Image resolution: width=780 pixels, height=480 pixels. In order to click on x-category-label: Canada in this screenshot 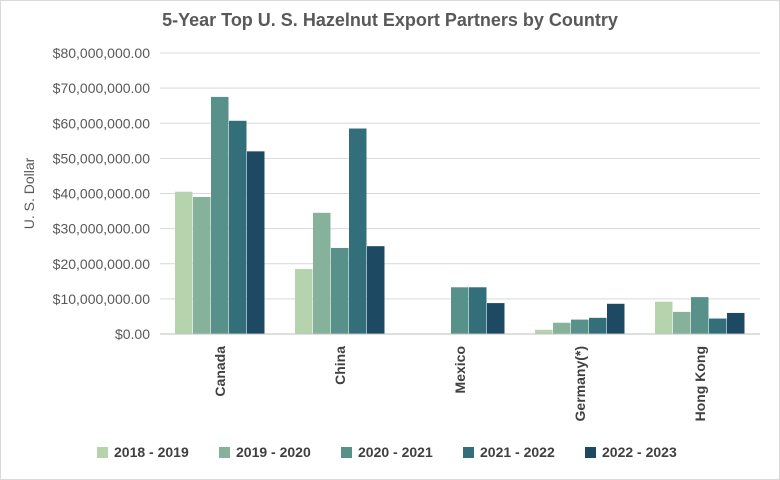, I will do `click(220, 371)`.